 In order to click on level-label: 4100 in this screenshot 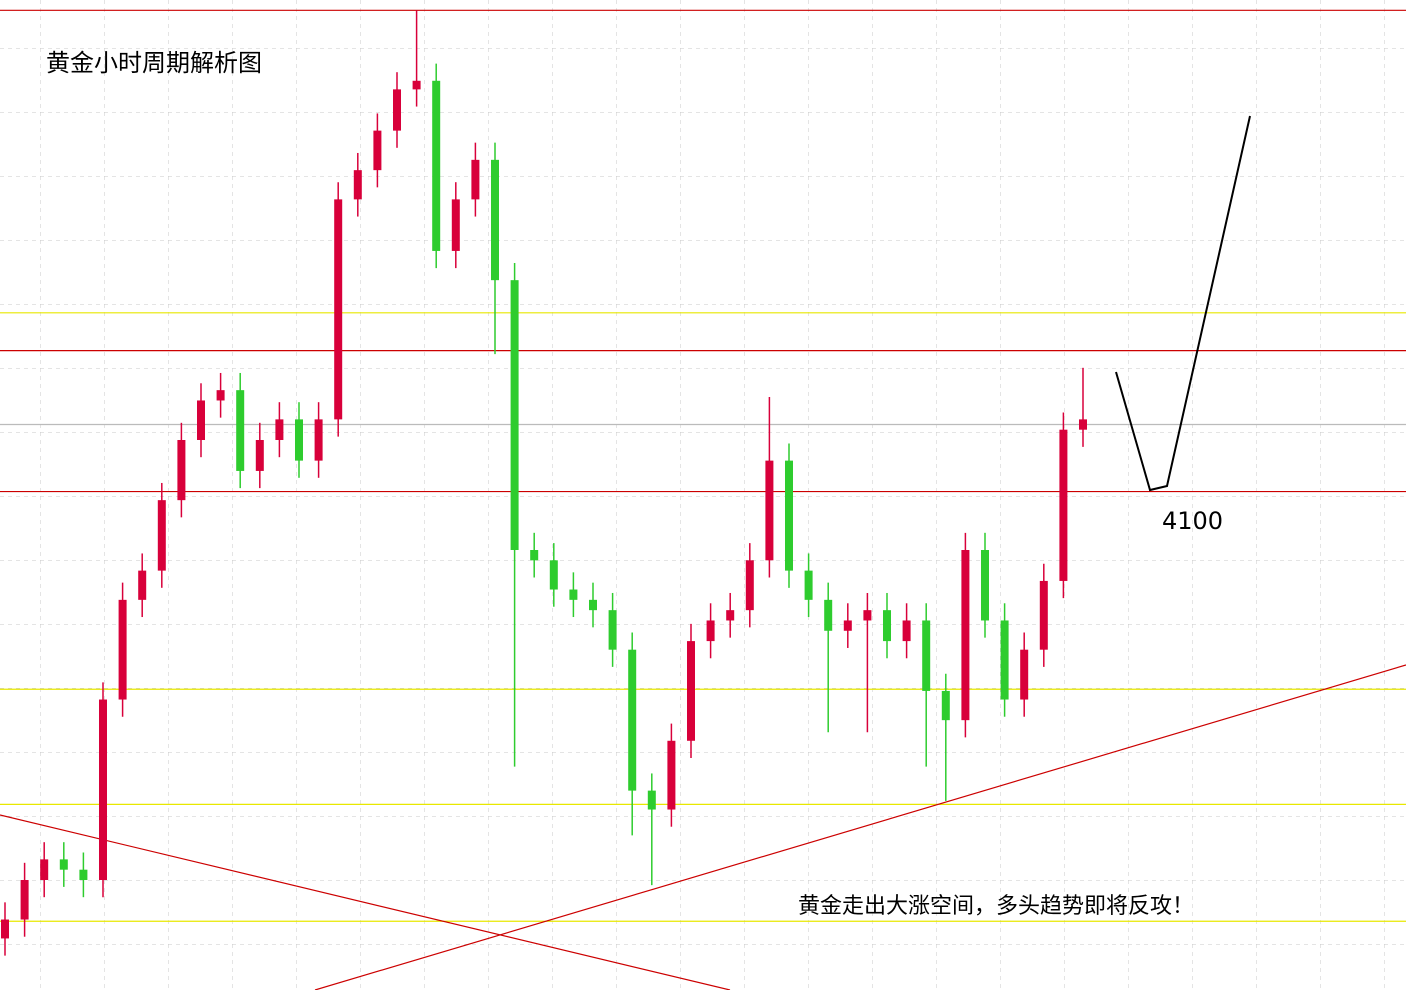, I will do `click(1192, 521)`.